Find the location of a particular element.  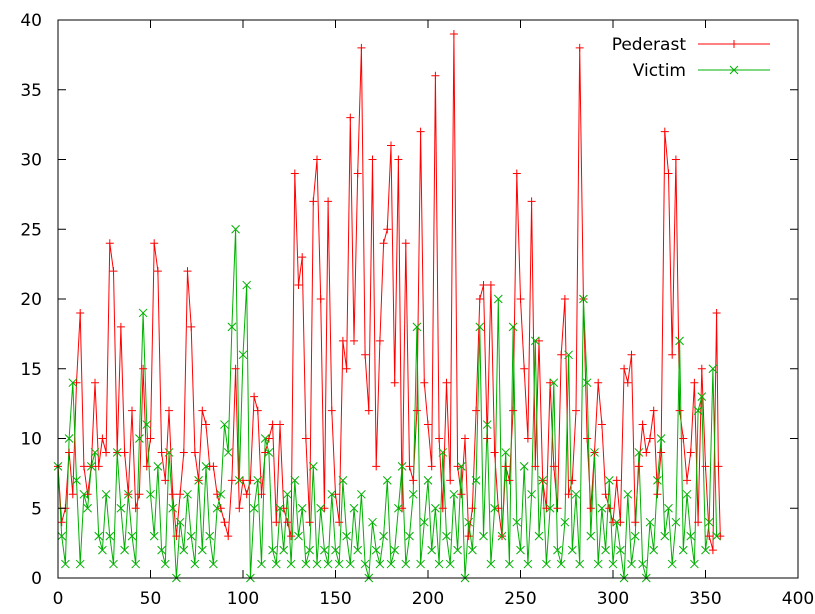

y-tick-label: 40 is located at coordinates (31, 21).